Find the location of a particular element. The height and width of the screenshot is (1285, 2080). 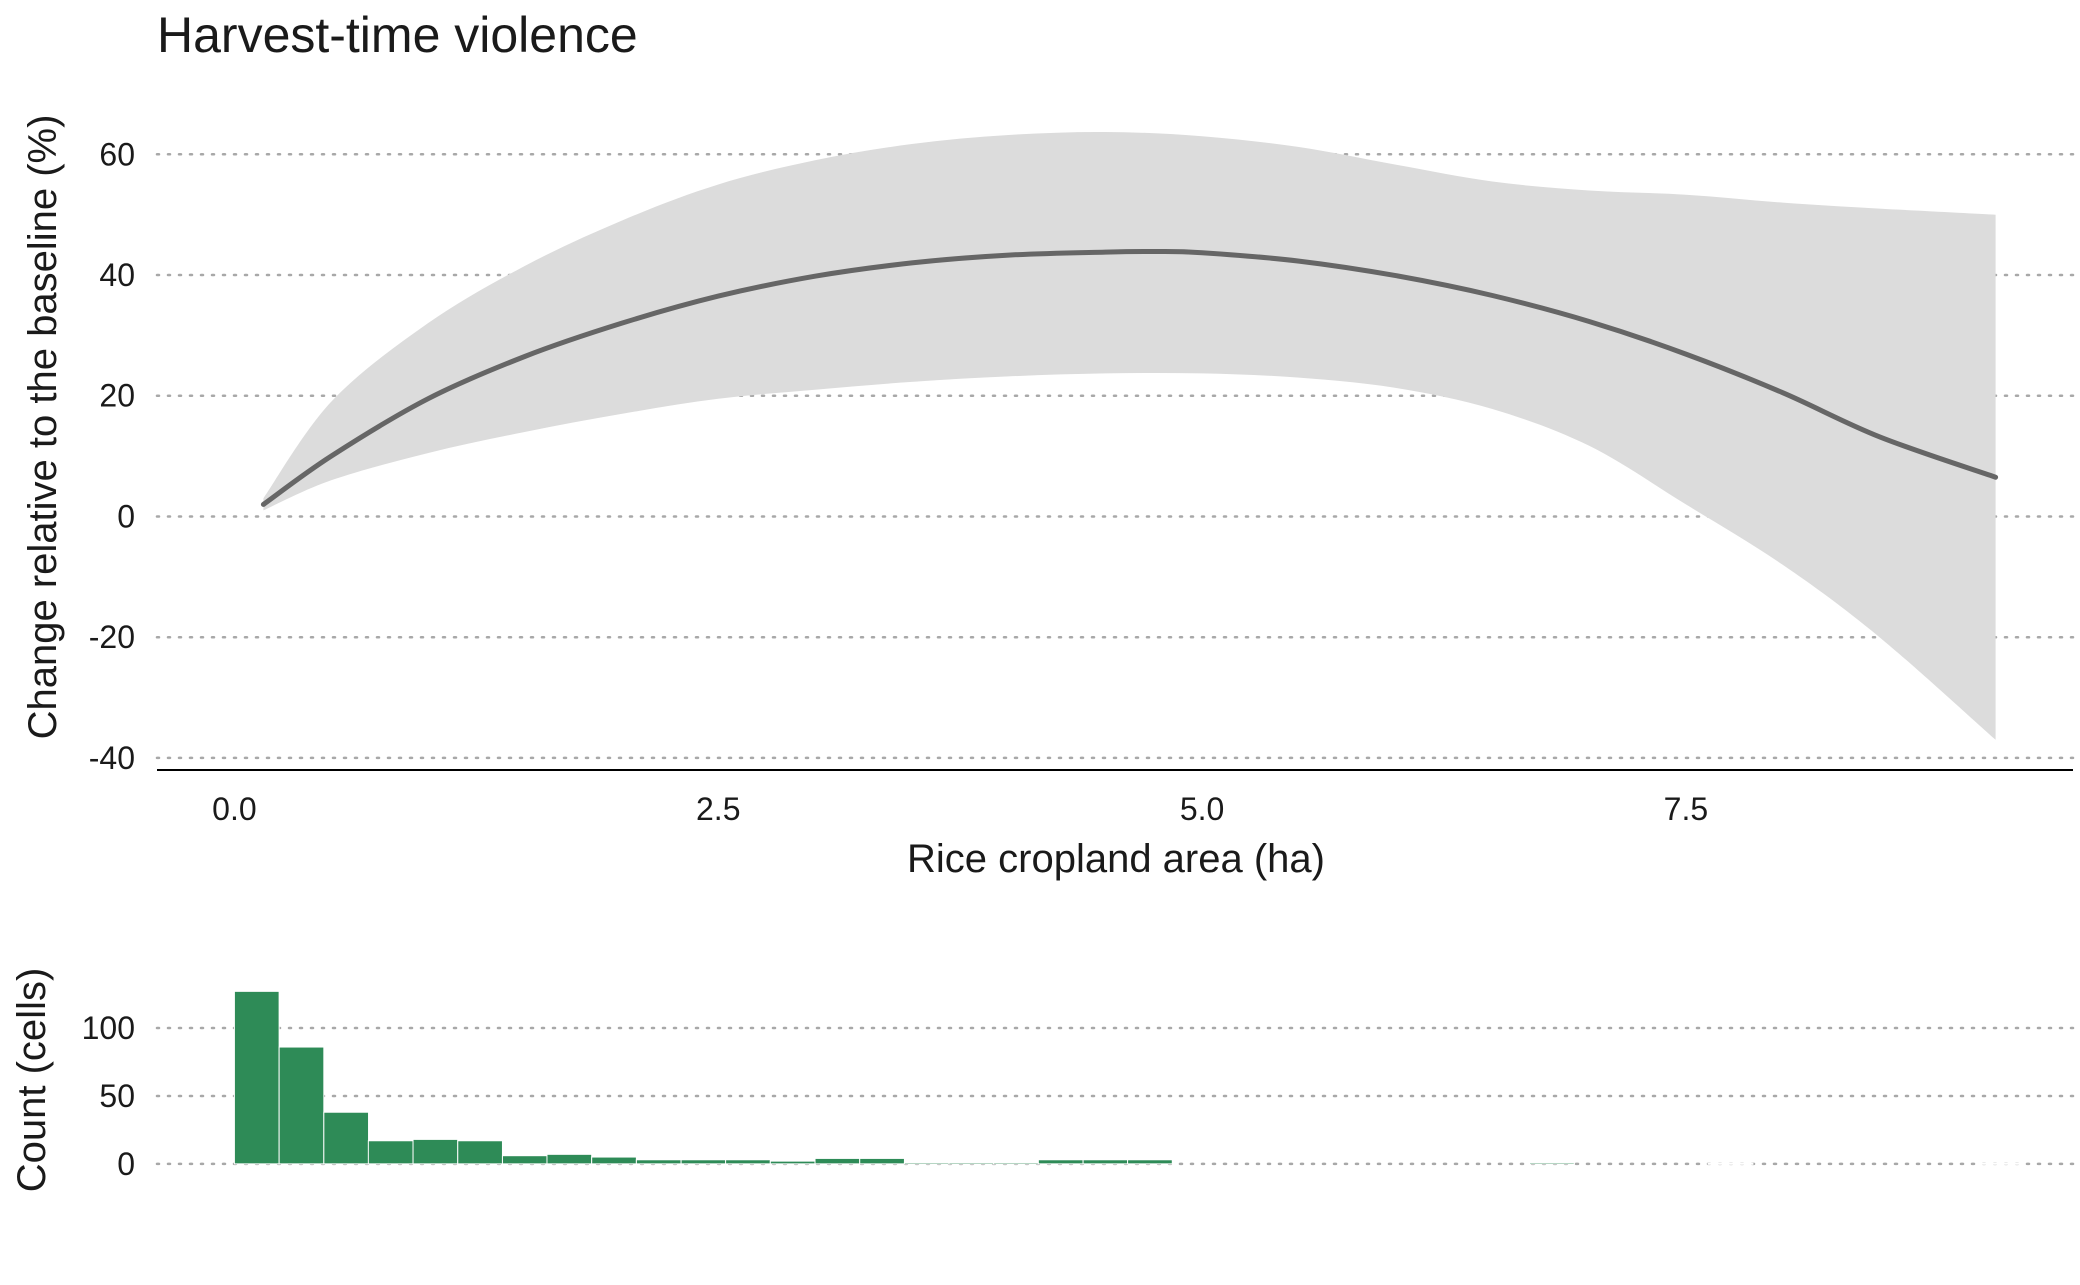

histogram-y-tick-label: 0 is located at coordinates (126, 1164).